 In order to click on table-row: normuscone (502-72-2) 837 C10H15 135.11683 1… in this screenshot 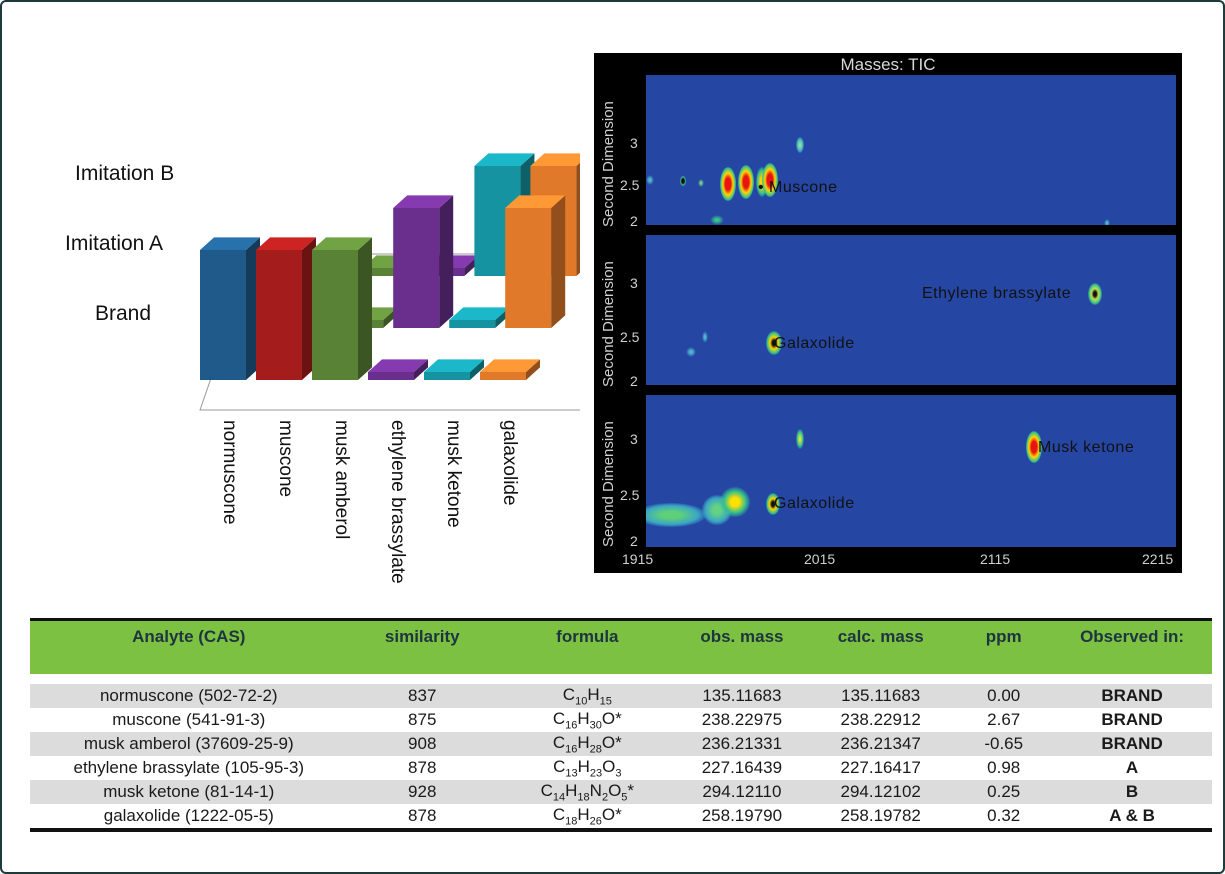, I will do `click(621, 696)`.